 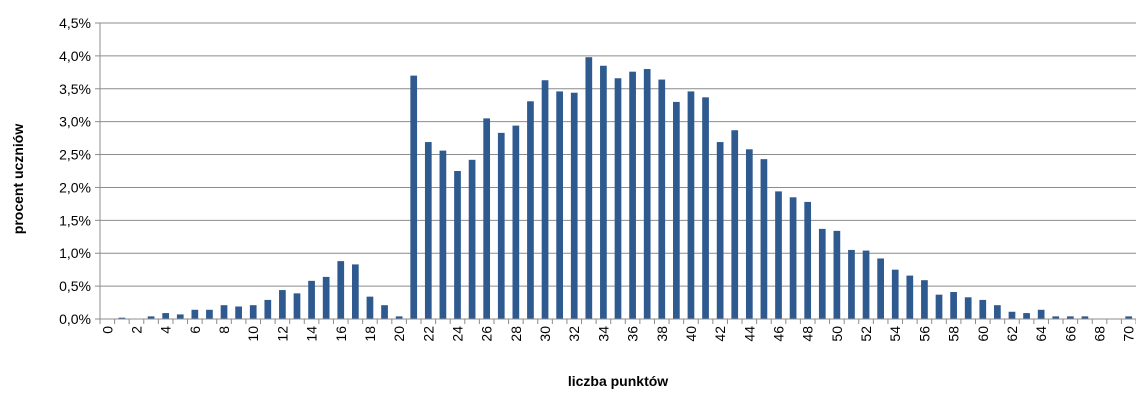 I want to click on x-tick-label: 10, so click(x=253, y=334).